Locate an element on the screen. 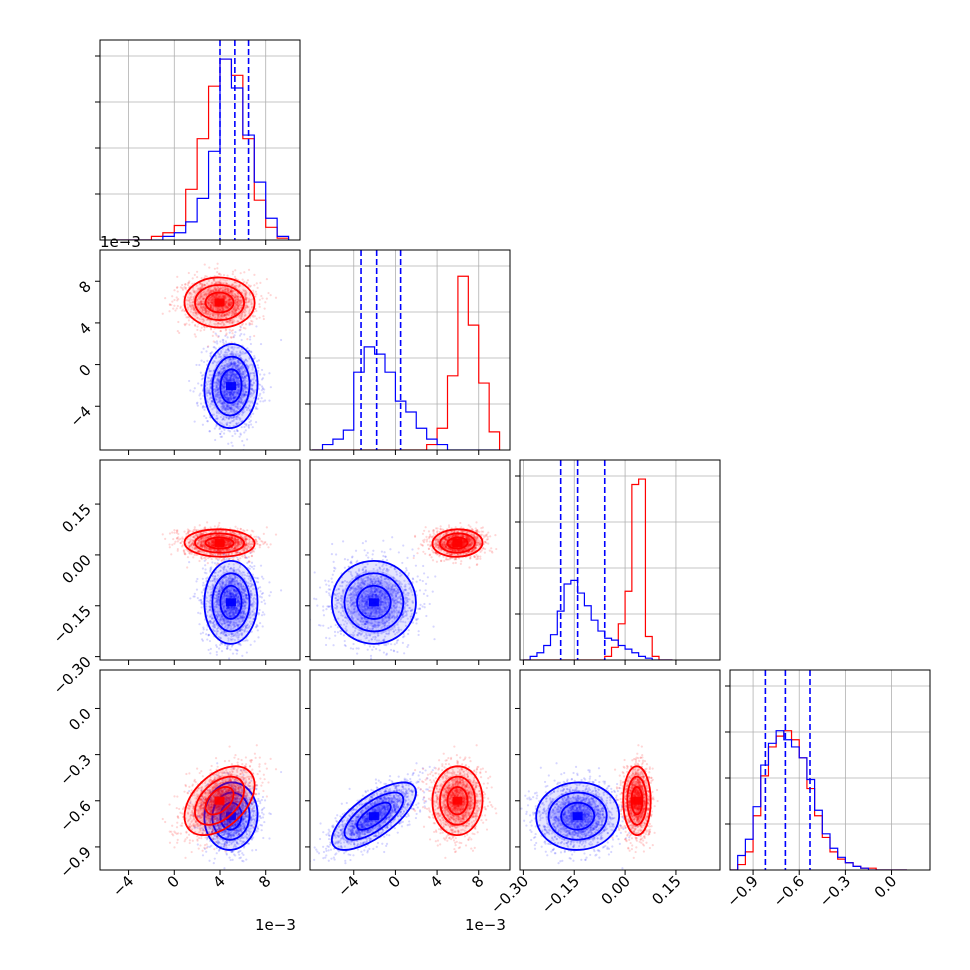 This screenshot has height=970, width=970. y-tick-label-2-1: −0.15 is located at coordinates (72, 624).